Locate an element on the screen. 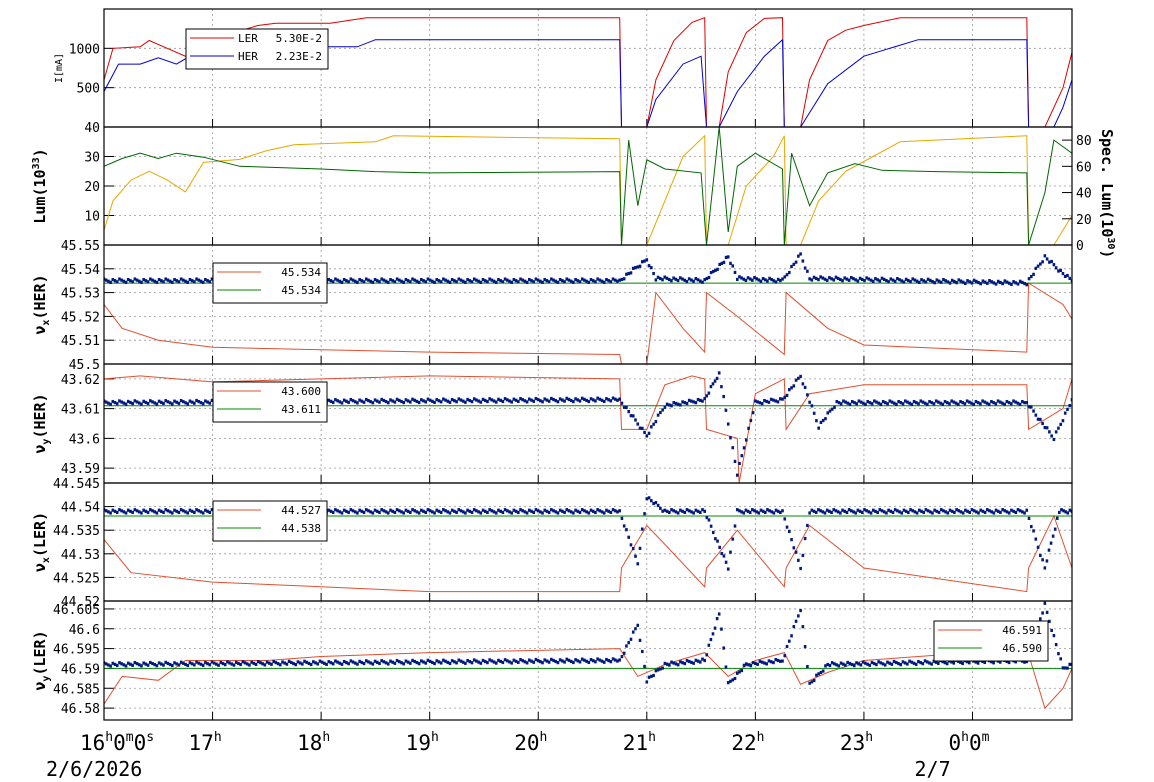 This screenshot has height=782, width=1154. y-tick-label: 44.525 is located at coordinates (76, 578).